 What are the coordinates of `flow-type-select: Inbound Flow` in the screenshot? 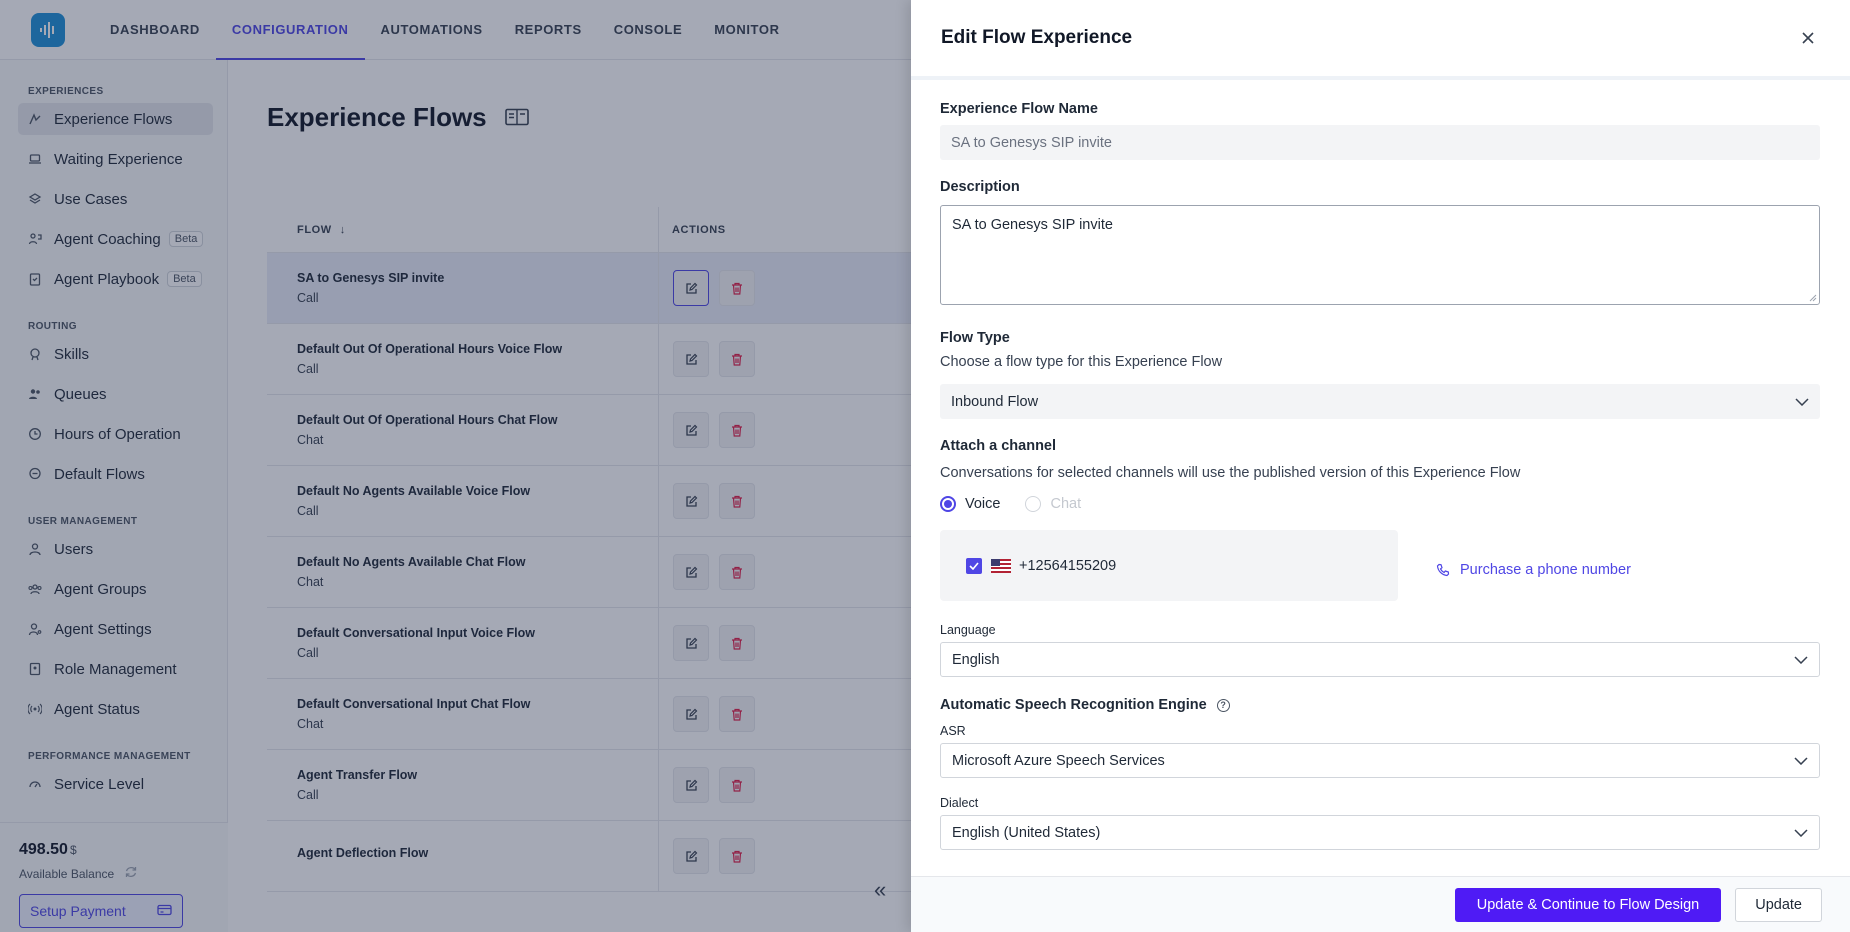 It's located at (1380, 401).